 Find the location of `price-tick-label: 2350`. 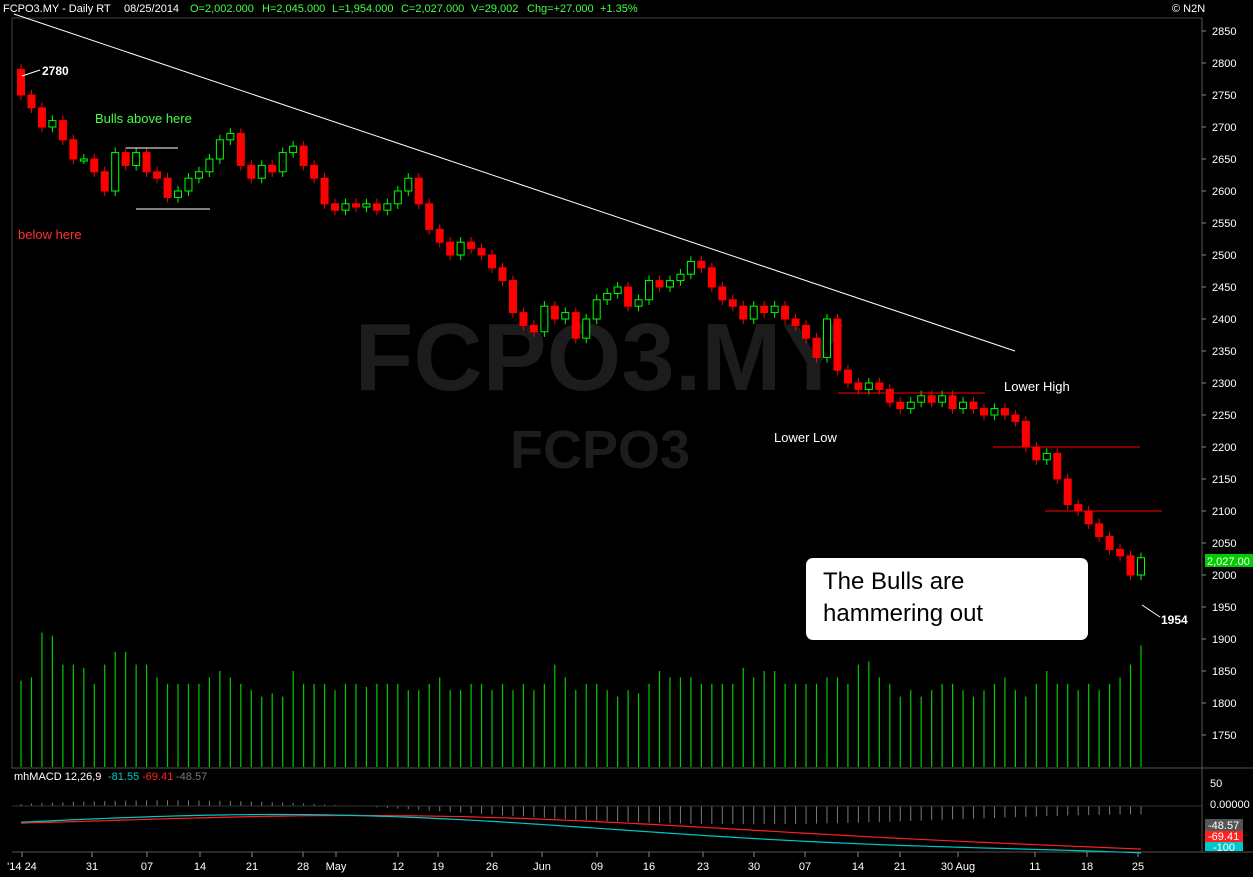

price-tick-label: 2350 is located at coordinates (1224, 352).